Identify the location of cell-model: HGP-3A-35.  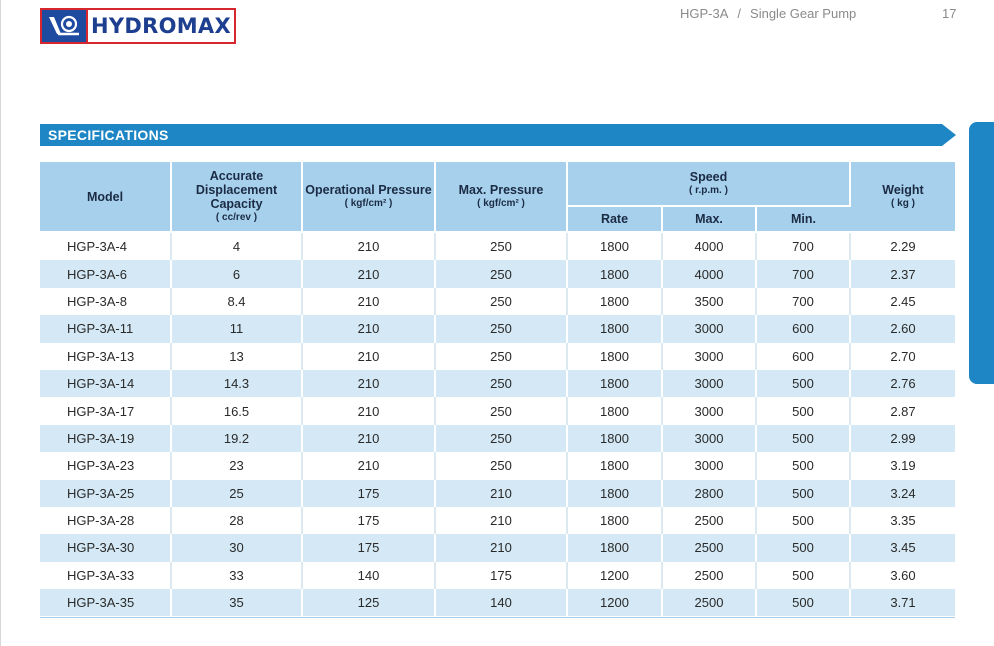
(106, 603).